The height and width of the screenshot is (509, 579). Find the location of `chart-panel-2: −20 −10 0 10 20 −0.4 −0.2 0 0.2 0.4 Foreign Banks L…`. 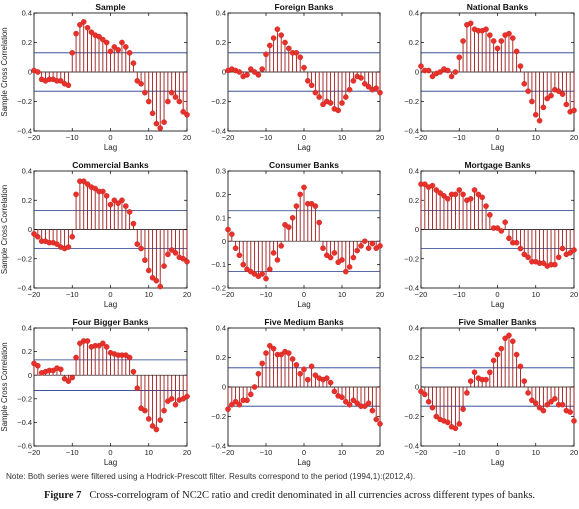

chart-panel-2: −20 −10 0 10 20 −0.4 −0.2 0 0.2 0.4 Foreign Banks L… is located at coordinates (297, 77).